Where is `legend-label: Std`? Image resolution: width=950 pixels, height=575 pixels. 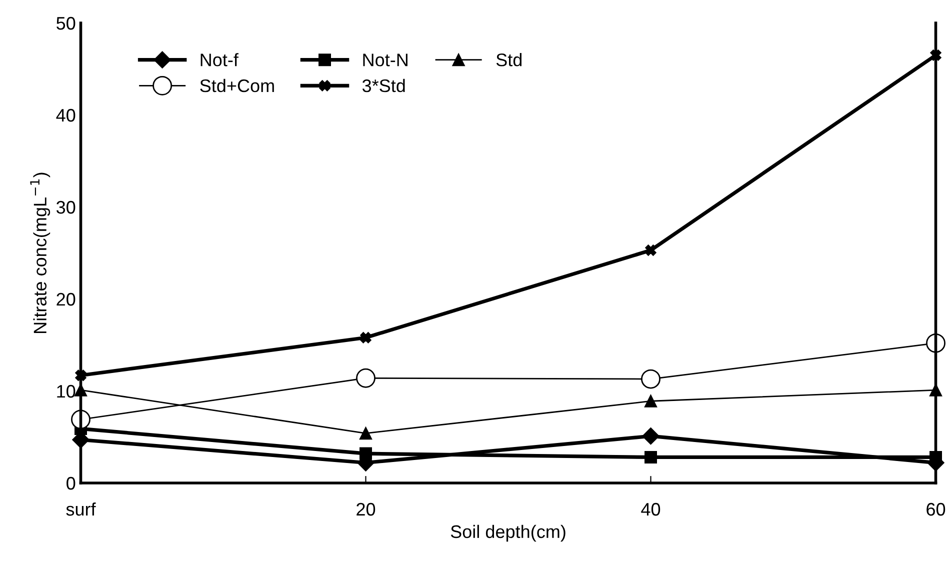 legend-label: Std is located at coordinates (509, 59).